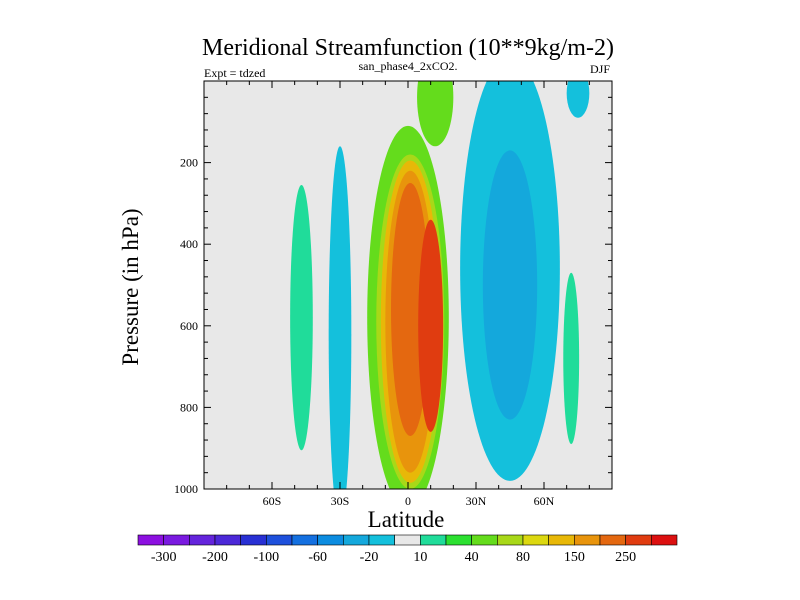 This screenshot has height=600, width=800. I want to click on colorbar-label: -20, so click(369, 557).